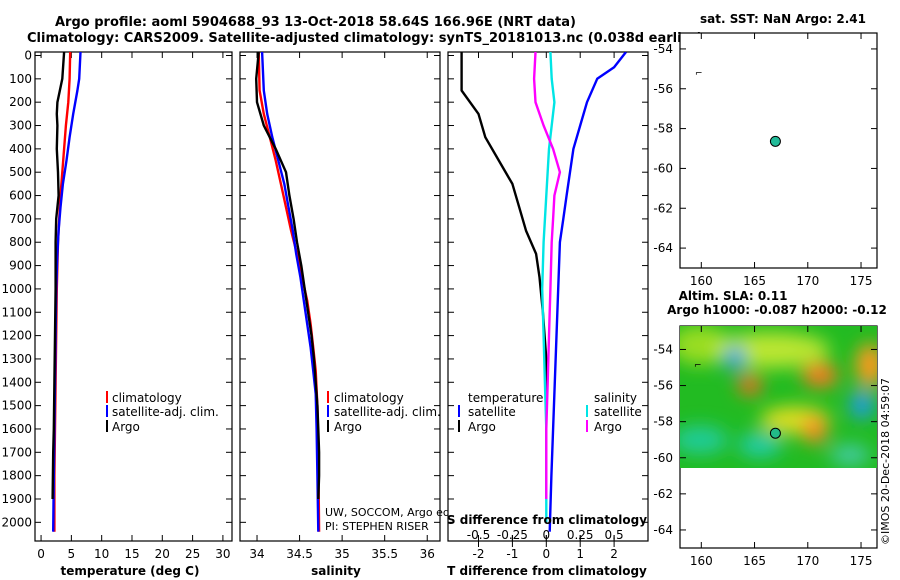 The width and height of the screenshot is (900, 580). What do you see at coordinates (162, 554) in the screenshot?
I see `x-tick-label: 20` at bounding box center [162, 554].